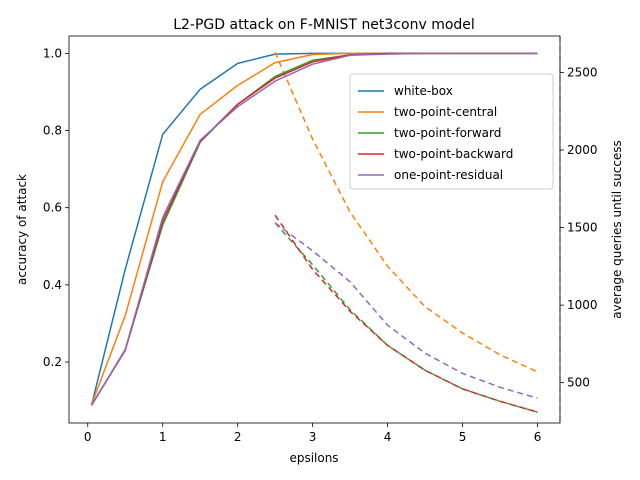 This screenshot has width=640, height=480. What do you see at coordinates (88, 437) in the screenshot?
I see `x-tick-label: 0` at bounding box center [88, 437].